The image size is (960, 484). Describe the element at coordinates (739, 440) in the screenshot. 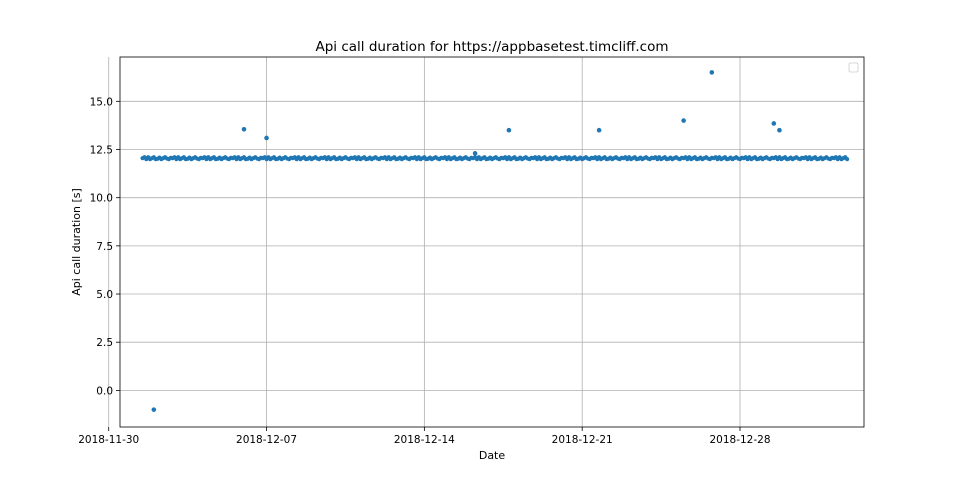

I see `x-tick-label: 2018-12-28` at that location.